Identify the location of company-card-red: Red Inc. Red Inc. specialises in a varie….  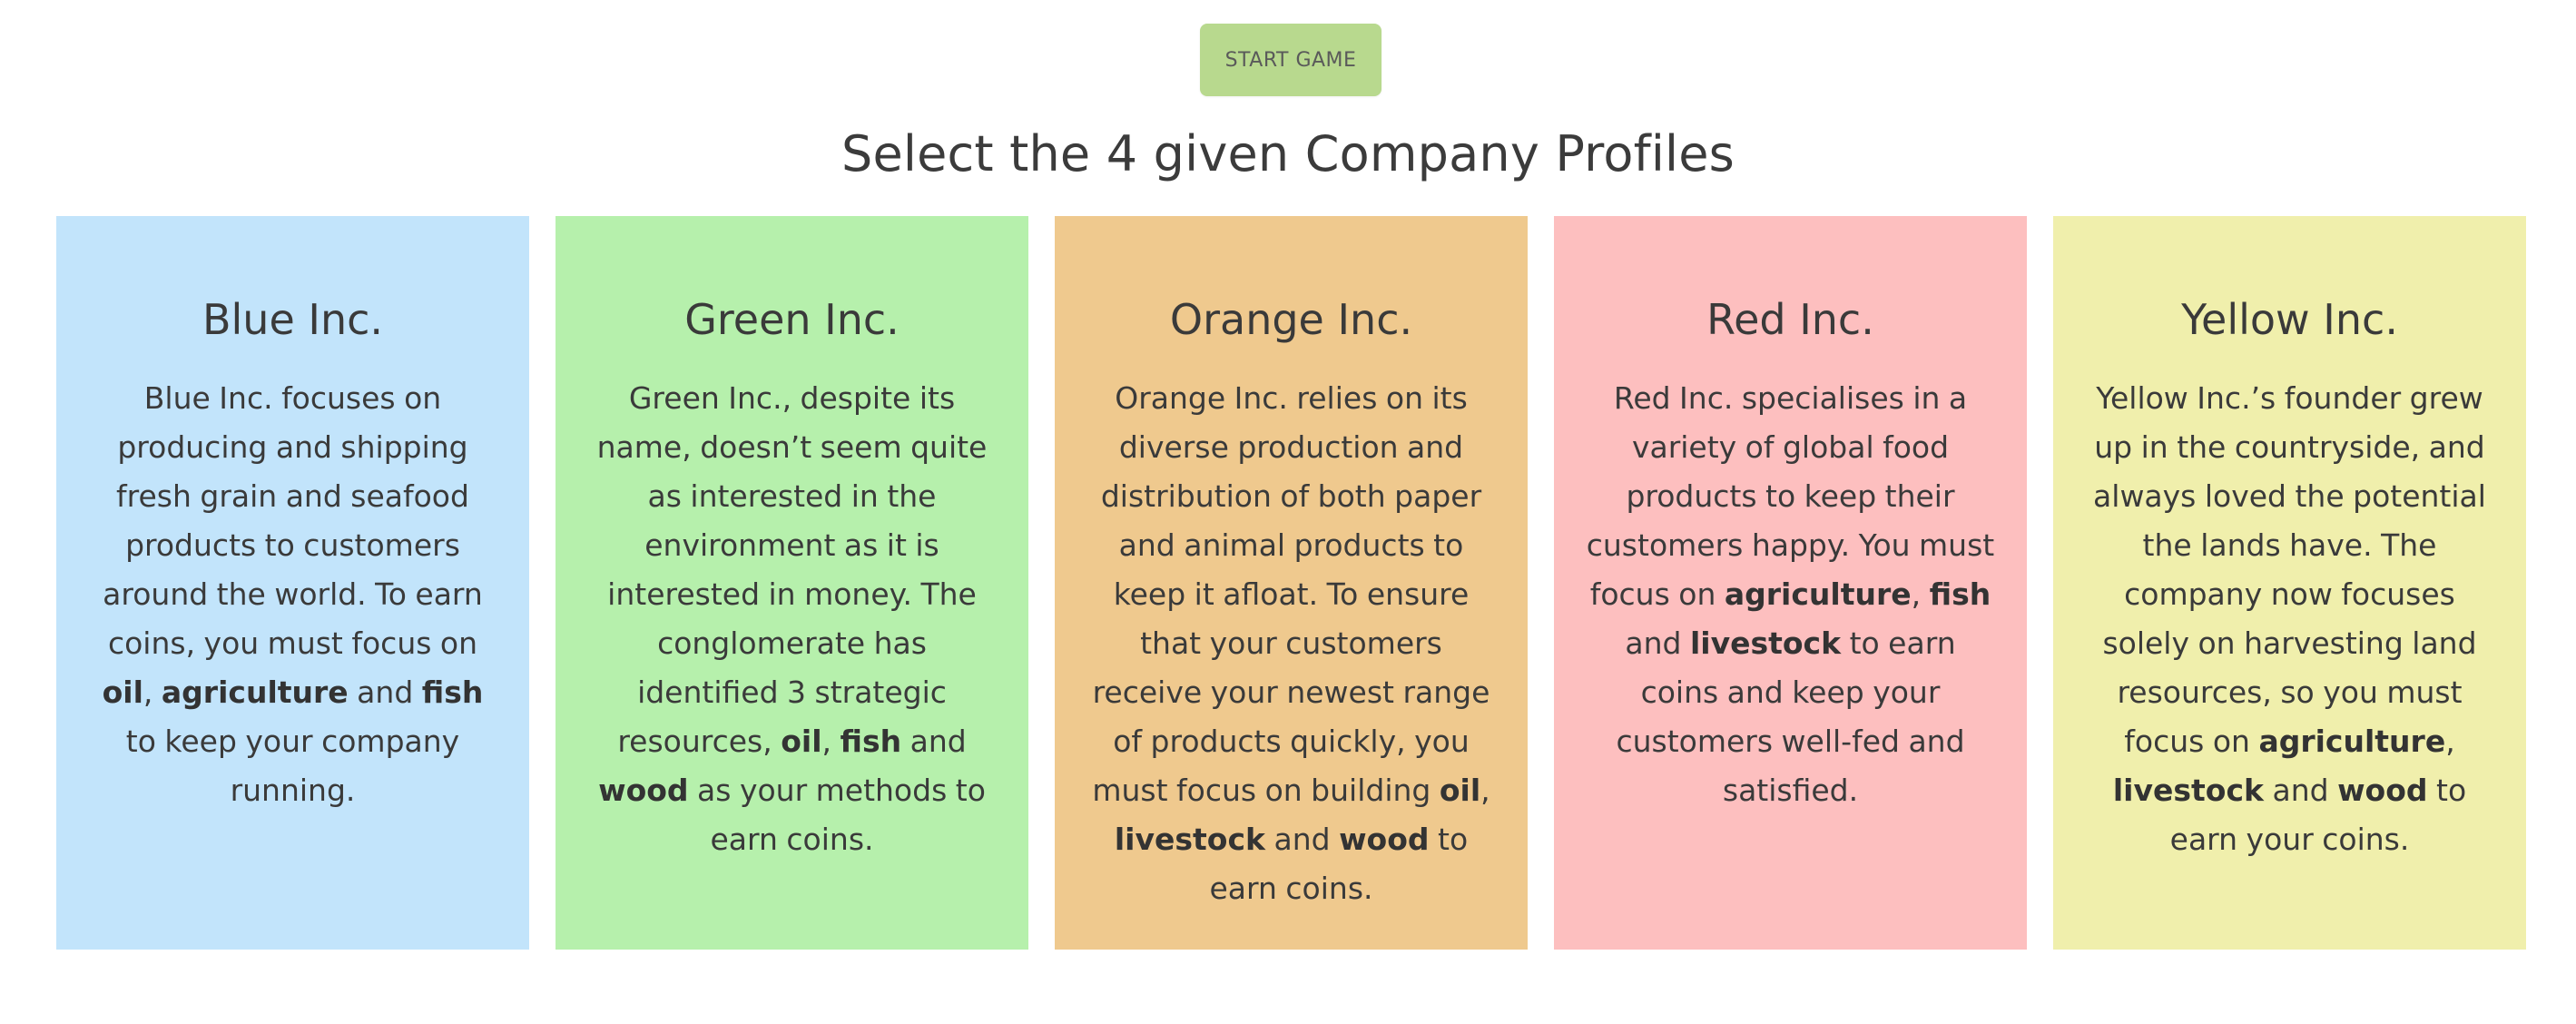
(1790, 583).